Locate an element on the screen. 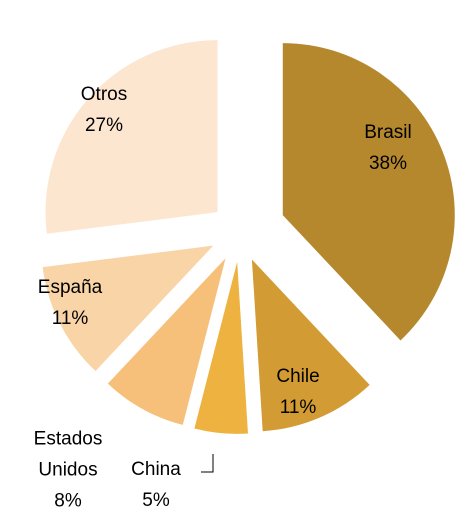 This screenshot has height=518, width=459. slice-label: Chile 11% is located at coordinates (298, 392).